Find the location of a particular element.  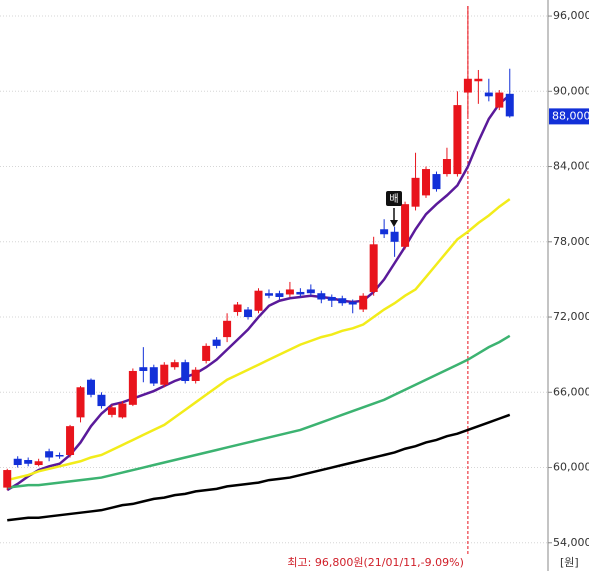

current-price-label: 88,000 is located at coordinates (570, 115).